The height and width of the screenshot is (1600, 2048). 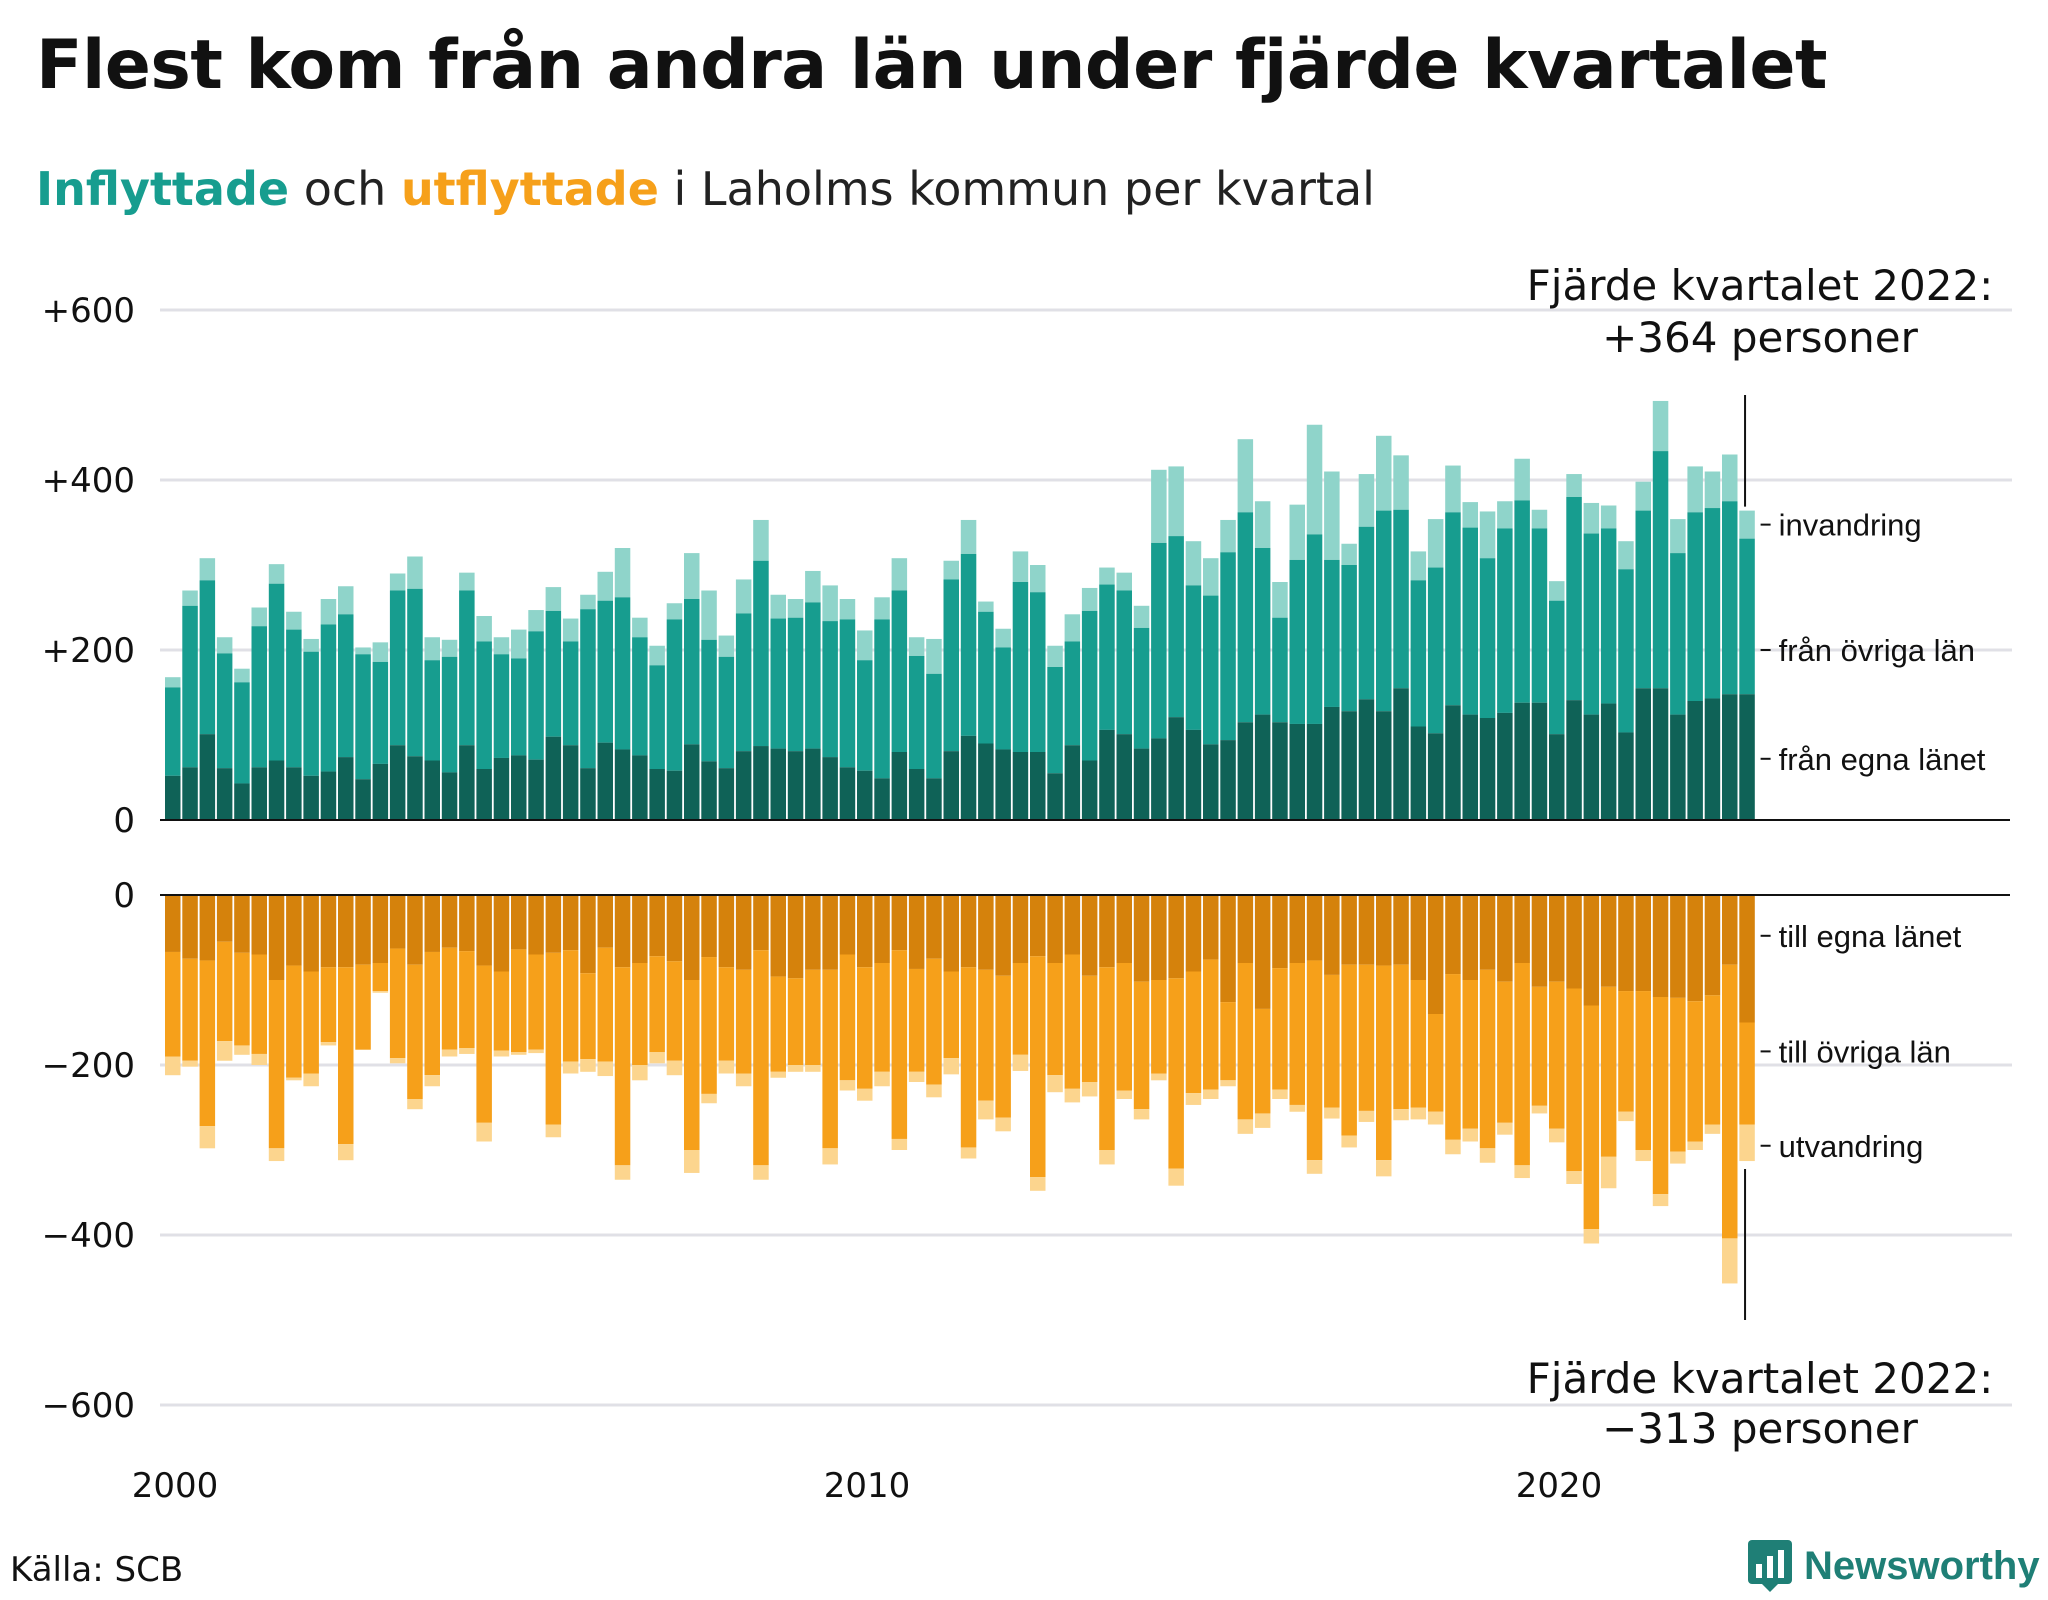 I want to click on series-label-top: från egna länet, so click(x=1882, y=759).